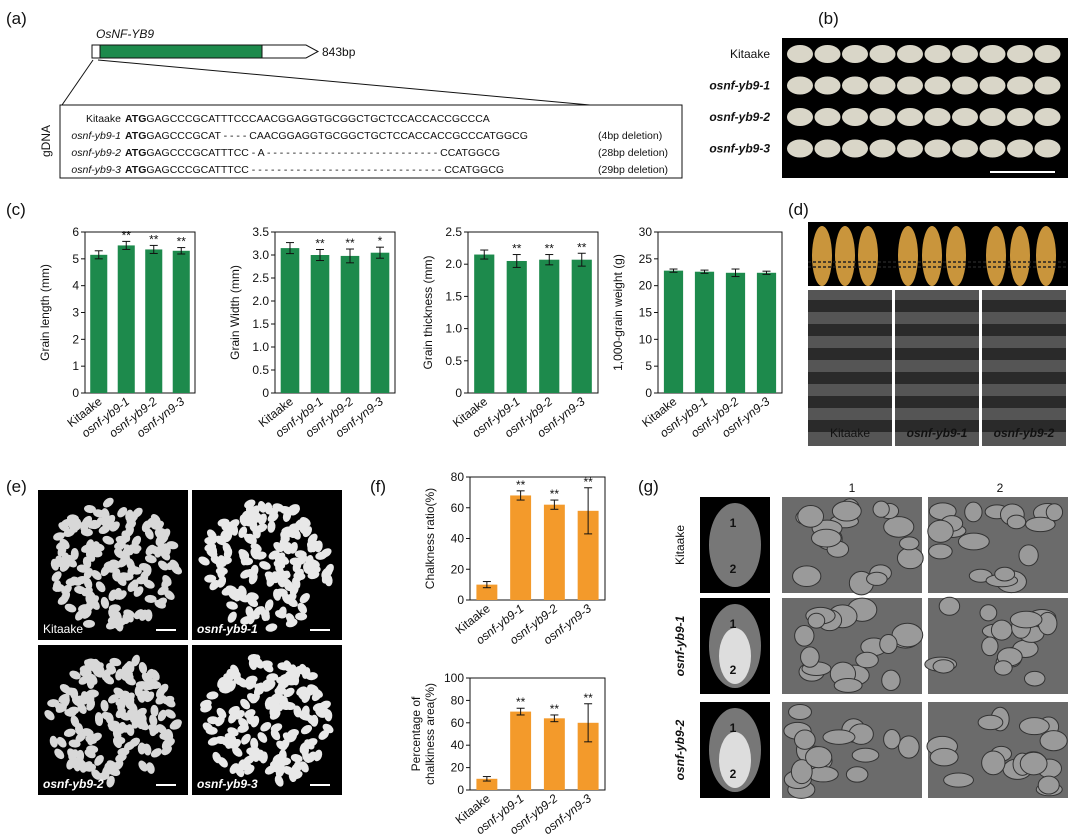  I want to click on row-label: osnf-yb9-1, so click(739, 86).